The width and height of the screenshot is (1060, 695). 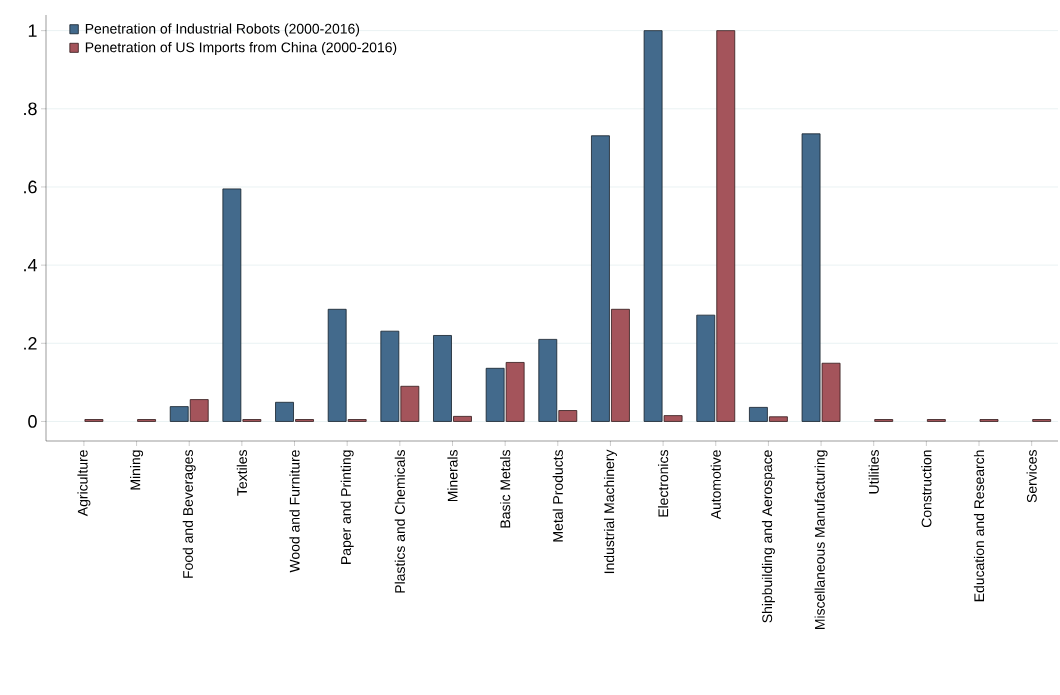 I want to click on legend-label: Penetration of Industrial Robots (2000-2016), so click(x=222, y=30).